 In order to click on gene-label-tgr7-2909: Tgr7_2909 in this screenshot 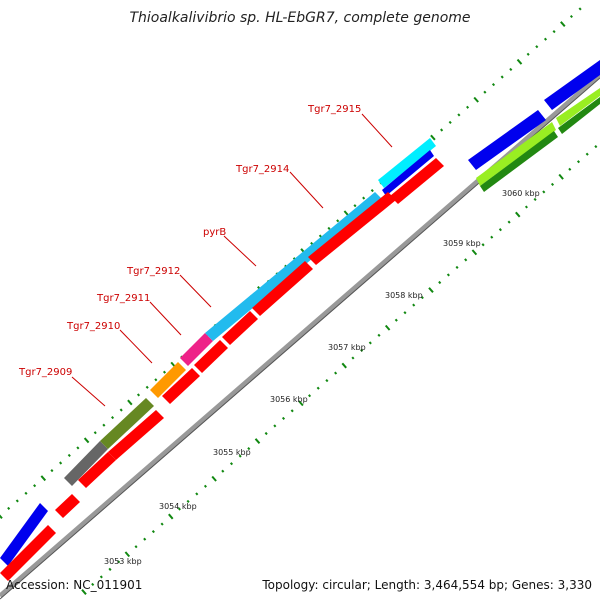, I will do `click(45, 372)`.